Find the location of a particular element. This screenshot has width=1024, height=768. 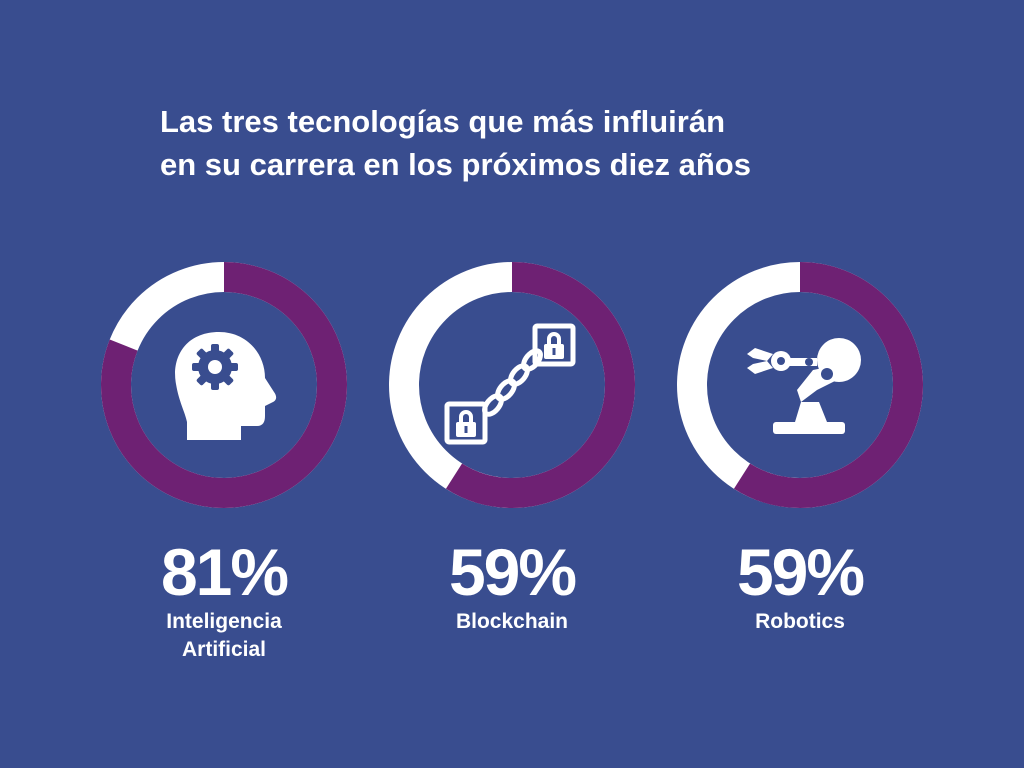

robot-arm-icon is located at coordinates (804, 386).